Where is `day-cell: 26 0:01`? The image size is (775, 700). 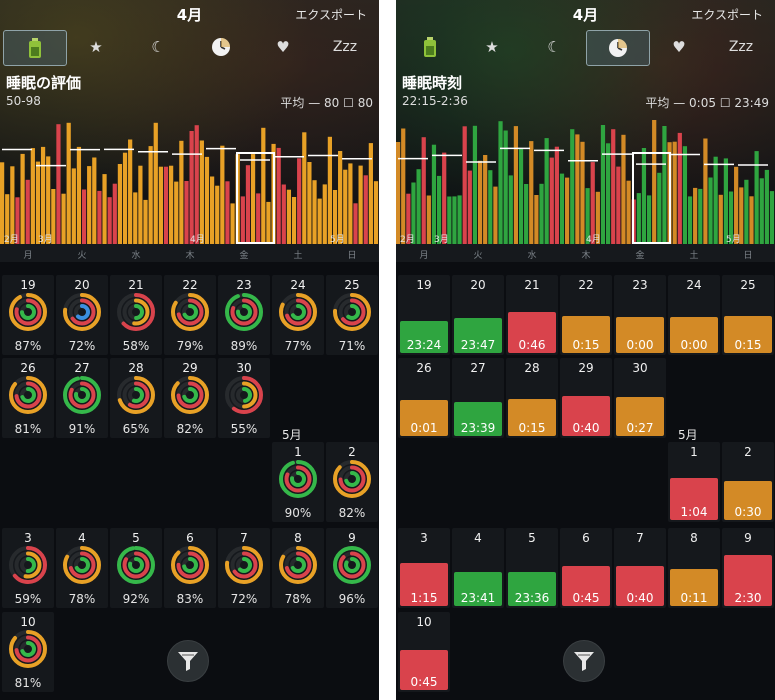
day-cell: 26 0:01 is located at coordinates (424, 398).